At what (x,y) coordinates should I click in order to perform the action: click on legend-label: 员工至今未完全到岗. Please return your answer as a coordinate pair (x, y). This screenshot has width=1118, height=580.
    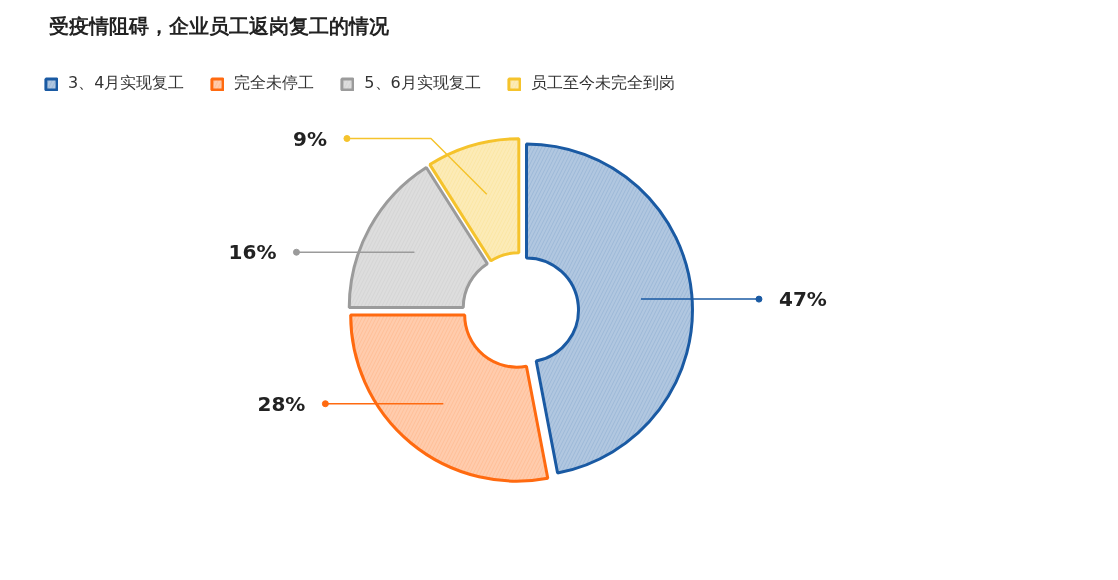
    Looking at the image, I should click on (602, 83).